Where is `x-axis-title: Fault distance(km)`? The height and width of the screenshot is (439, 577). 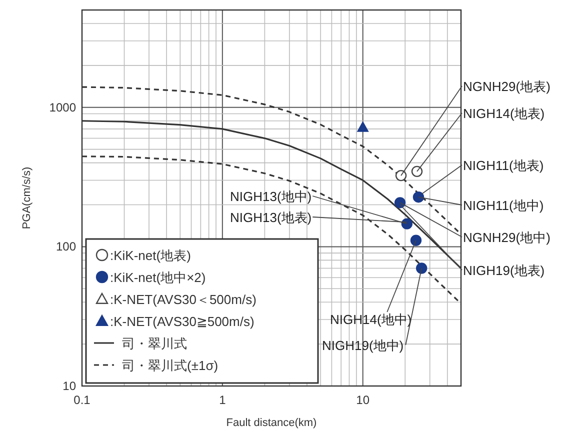 x-axis-title: Fault distance(km) is located at coordinates (271, 423).